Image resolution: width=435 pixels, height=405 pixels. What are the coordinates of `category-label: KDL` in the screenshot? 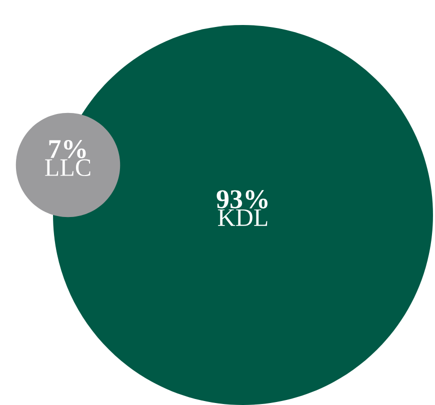 It's located at (243, 217).